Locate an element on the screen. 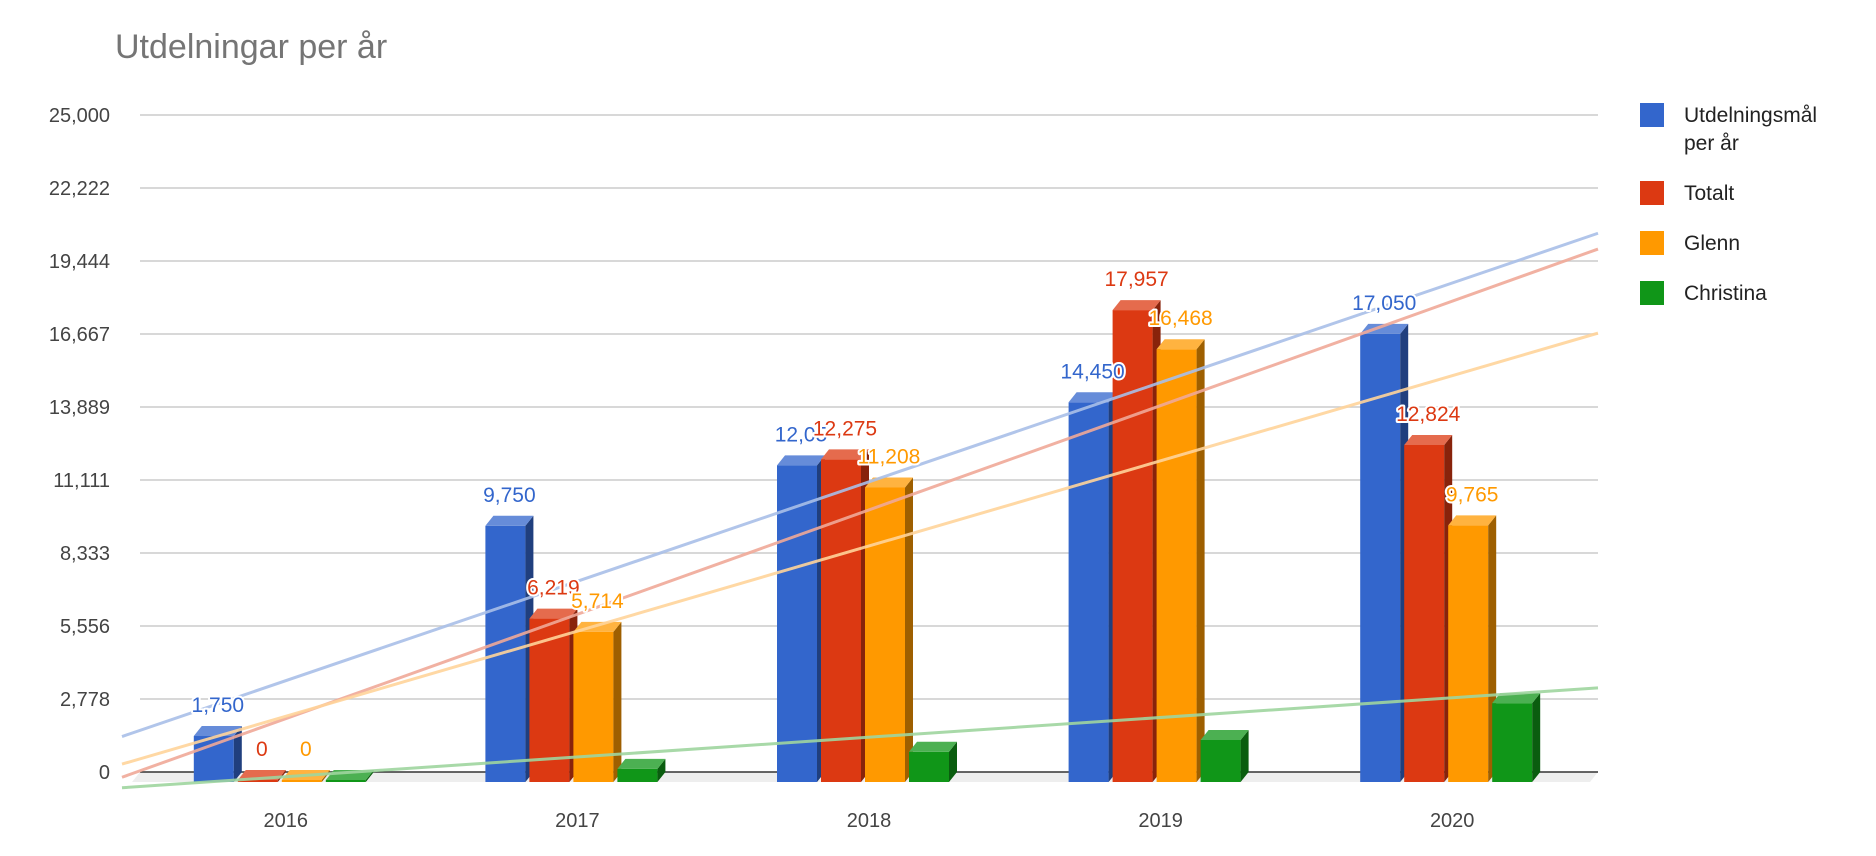 This screenshot has width=1876, height=856. y-tick-label: 16,667 is located at coordinates (79, 335).